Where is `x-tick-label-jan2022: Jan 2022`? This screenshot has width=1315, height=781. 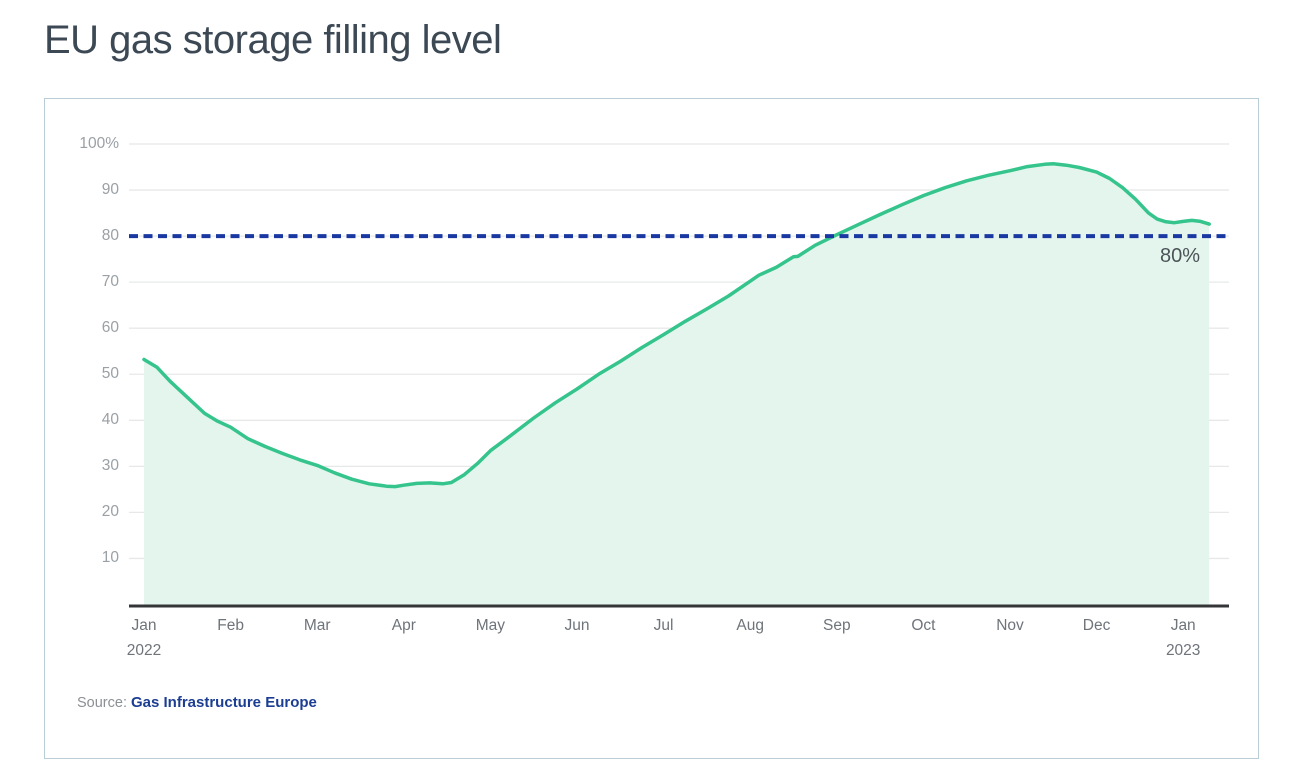
x-tick-label-jan2022: Jan 2022 is located at coordinates (144, 638).